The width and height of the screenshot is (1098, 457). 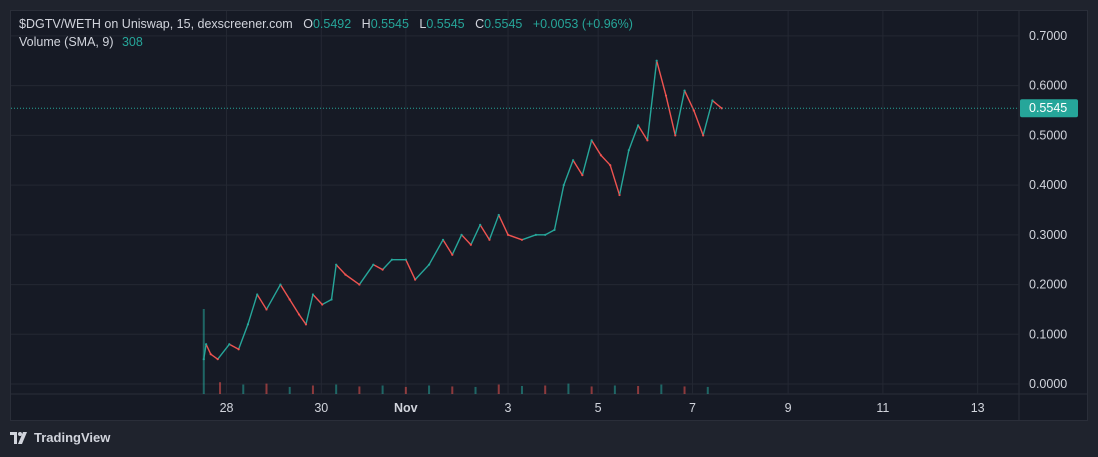 I want to click on legend-volume-label: Volume (SMA, 9), so click(x=66, y=42).